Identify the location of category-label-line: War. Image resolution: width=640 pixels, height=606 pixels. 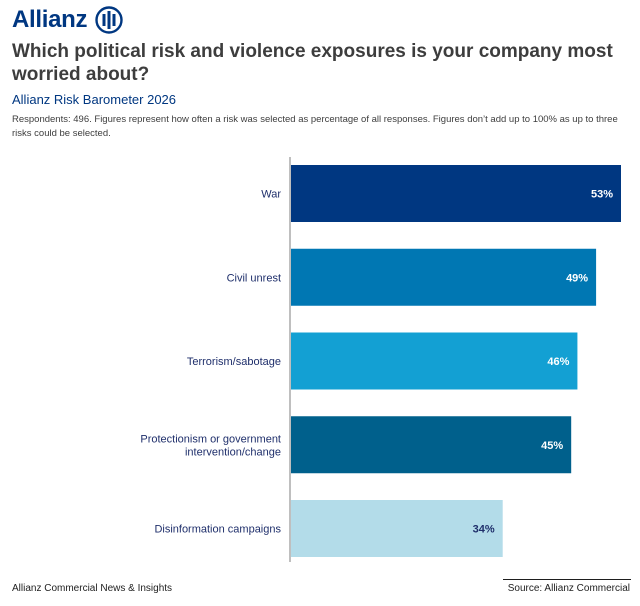
(271, 195).